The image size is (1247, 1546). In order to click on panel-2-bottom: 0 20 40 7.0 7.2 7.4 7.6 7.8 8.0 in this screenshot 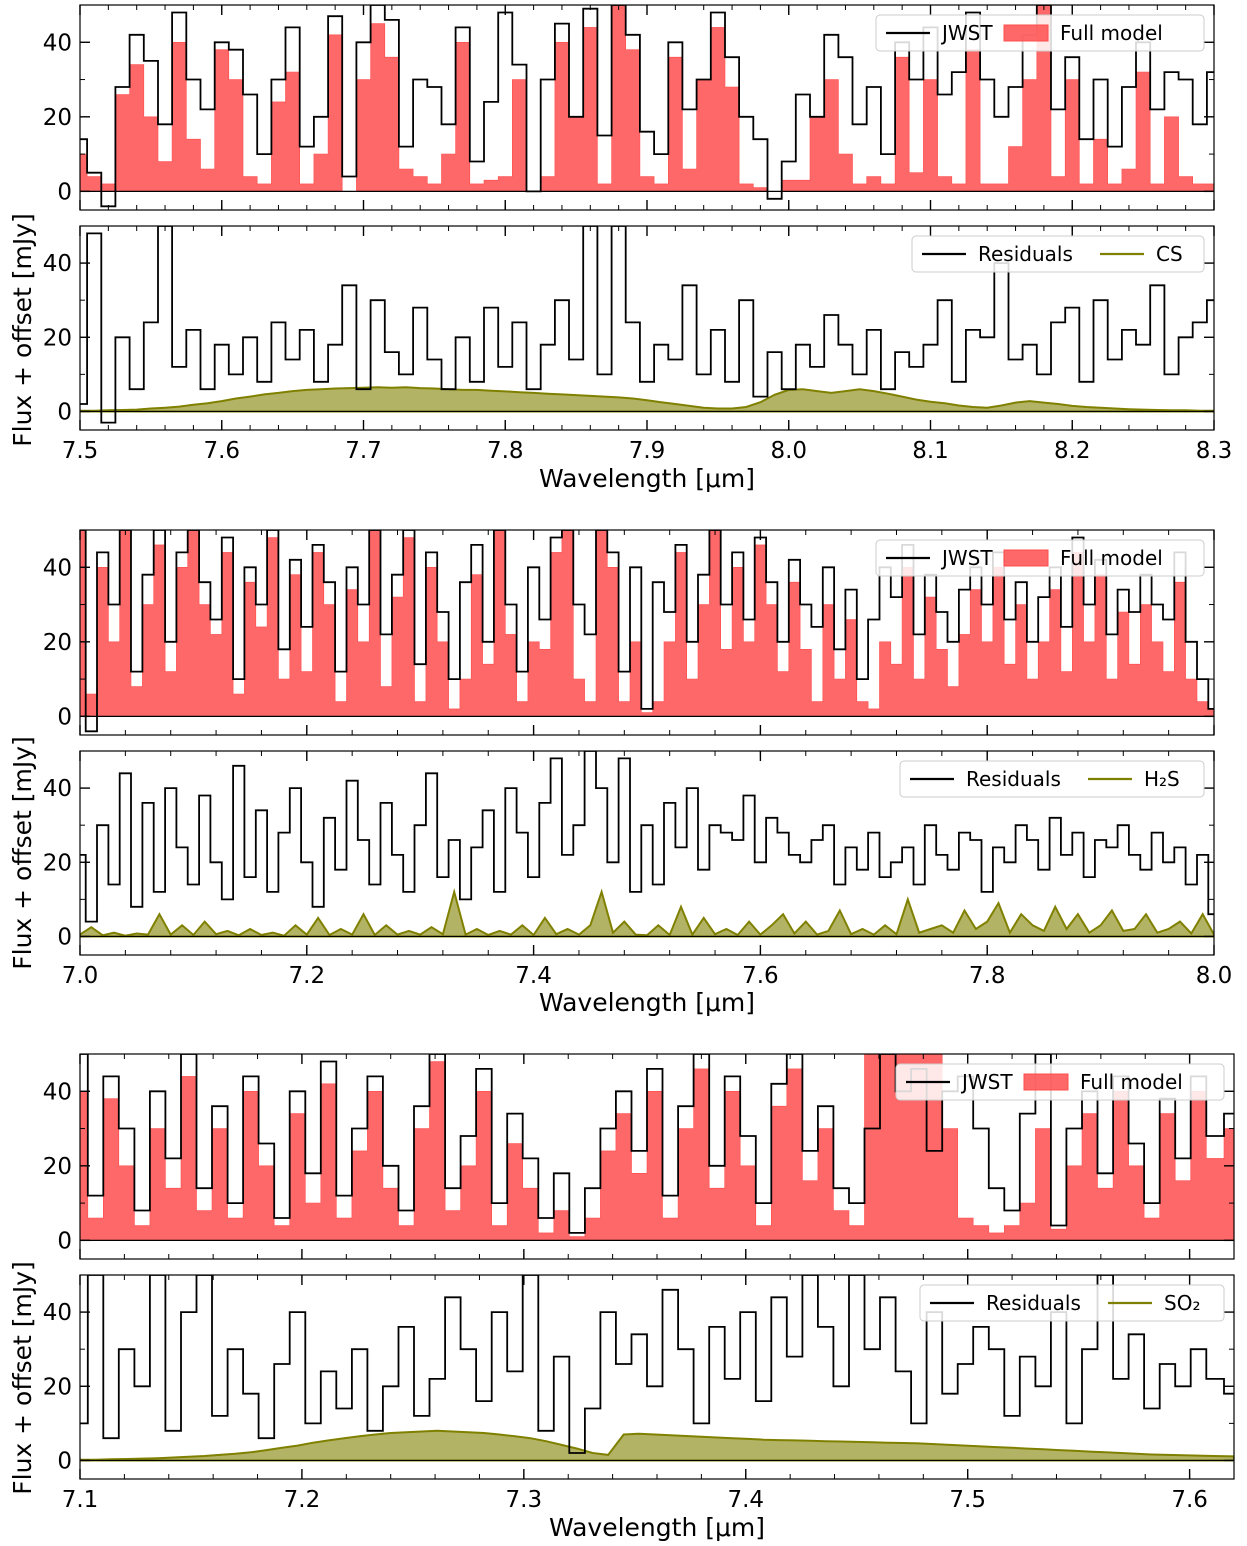, I will do `click(638, 869)`.